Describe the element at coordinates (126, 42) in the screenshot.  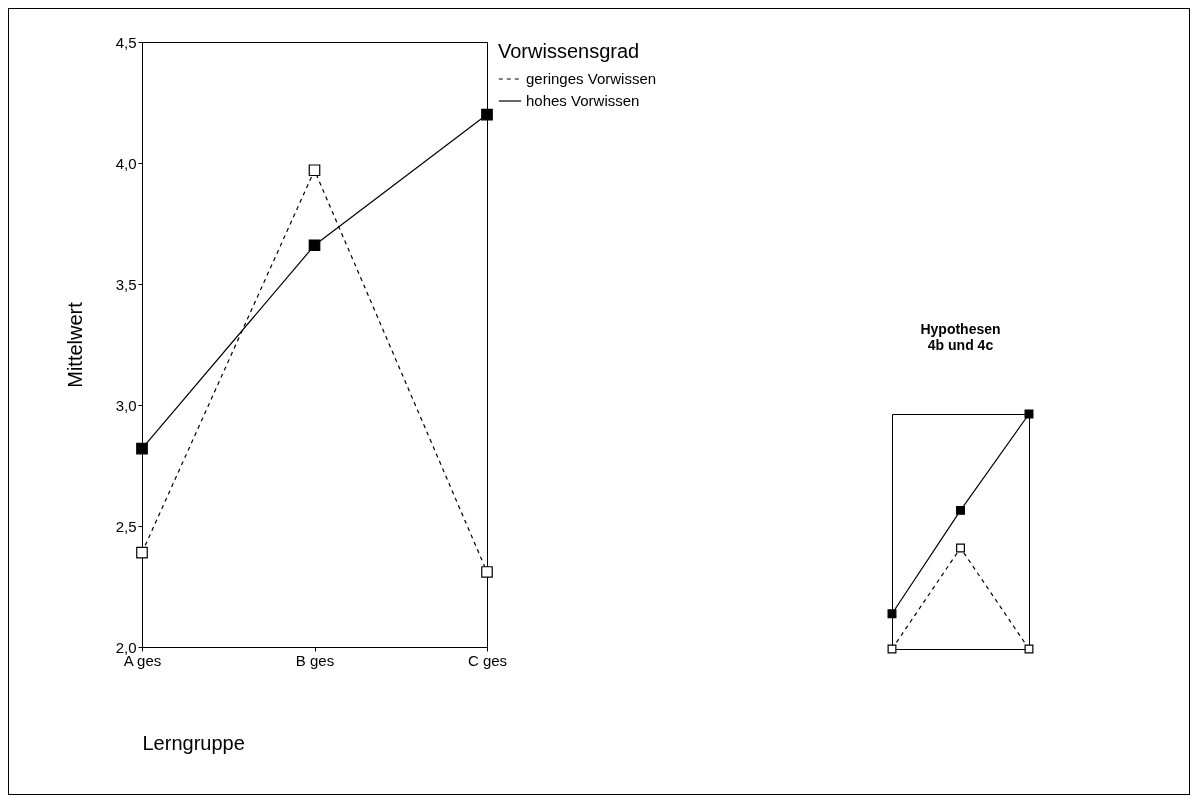
I see `y-tick-label: 4,5` at that location.